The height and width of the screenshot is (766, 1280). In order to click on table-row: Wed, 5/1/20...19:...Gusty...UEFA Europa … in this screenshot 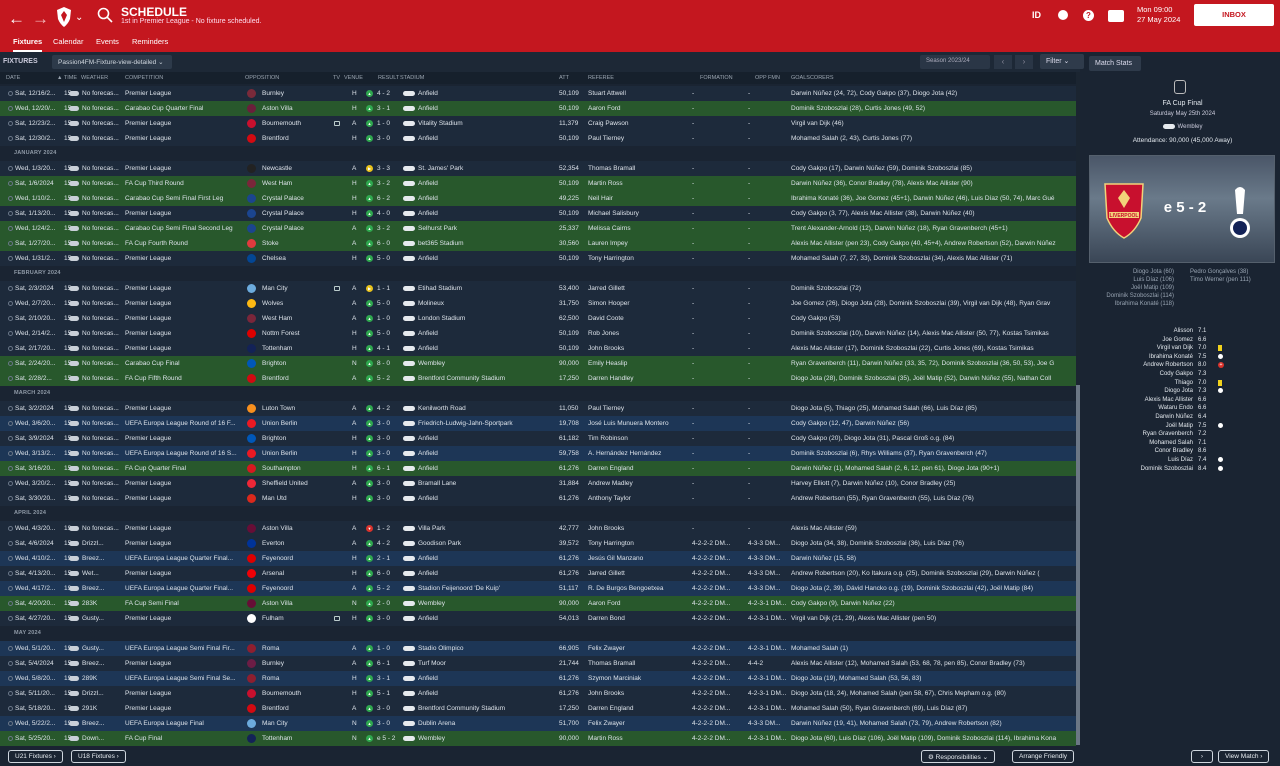, I will do `click(538, 648)`.